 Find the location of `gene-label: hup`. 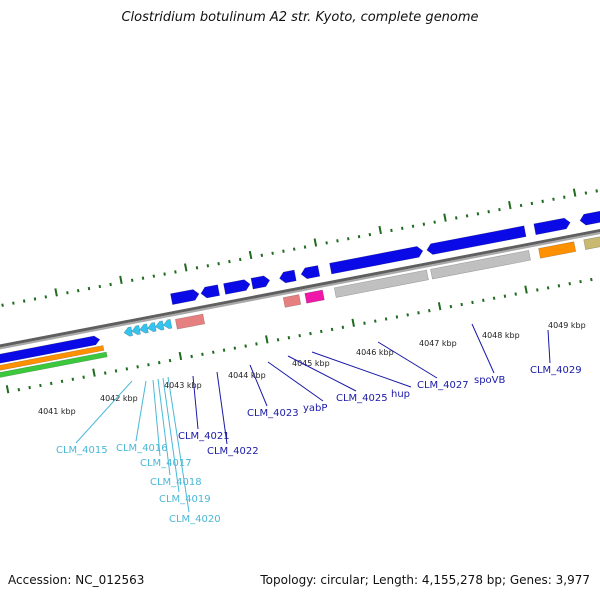

gene-label: hup is located at coordinates (400, 394).